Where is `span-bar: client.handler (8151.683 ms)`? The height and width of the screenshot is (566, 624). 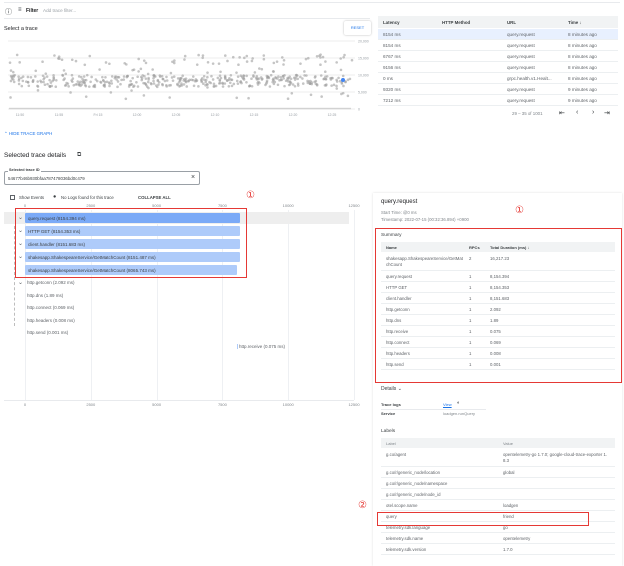 span-bar: client.handler (8151.683 ms) is located at coordinates (132, 244).